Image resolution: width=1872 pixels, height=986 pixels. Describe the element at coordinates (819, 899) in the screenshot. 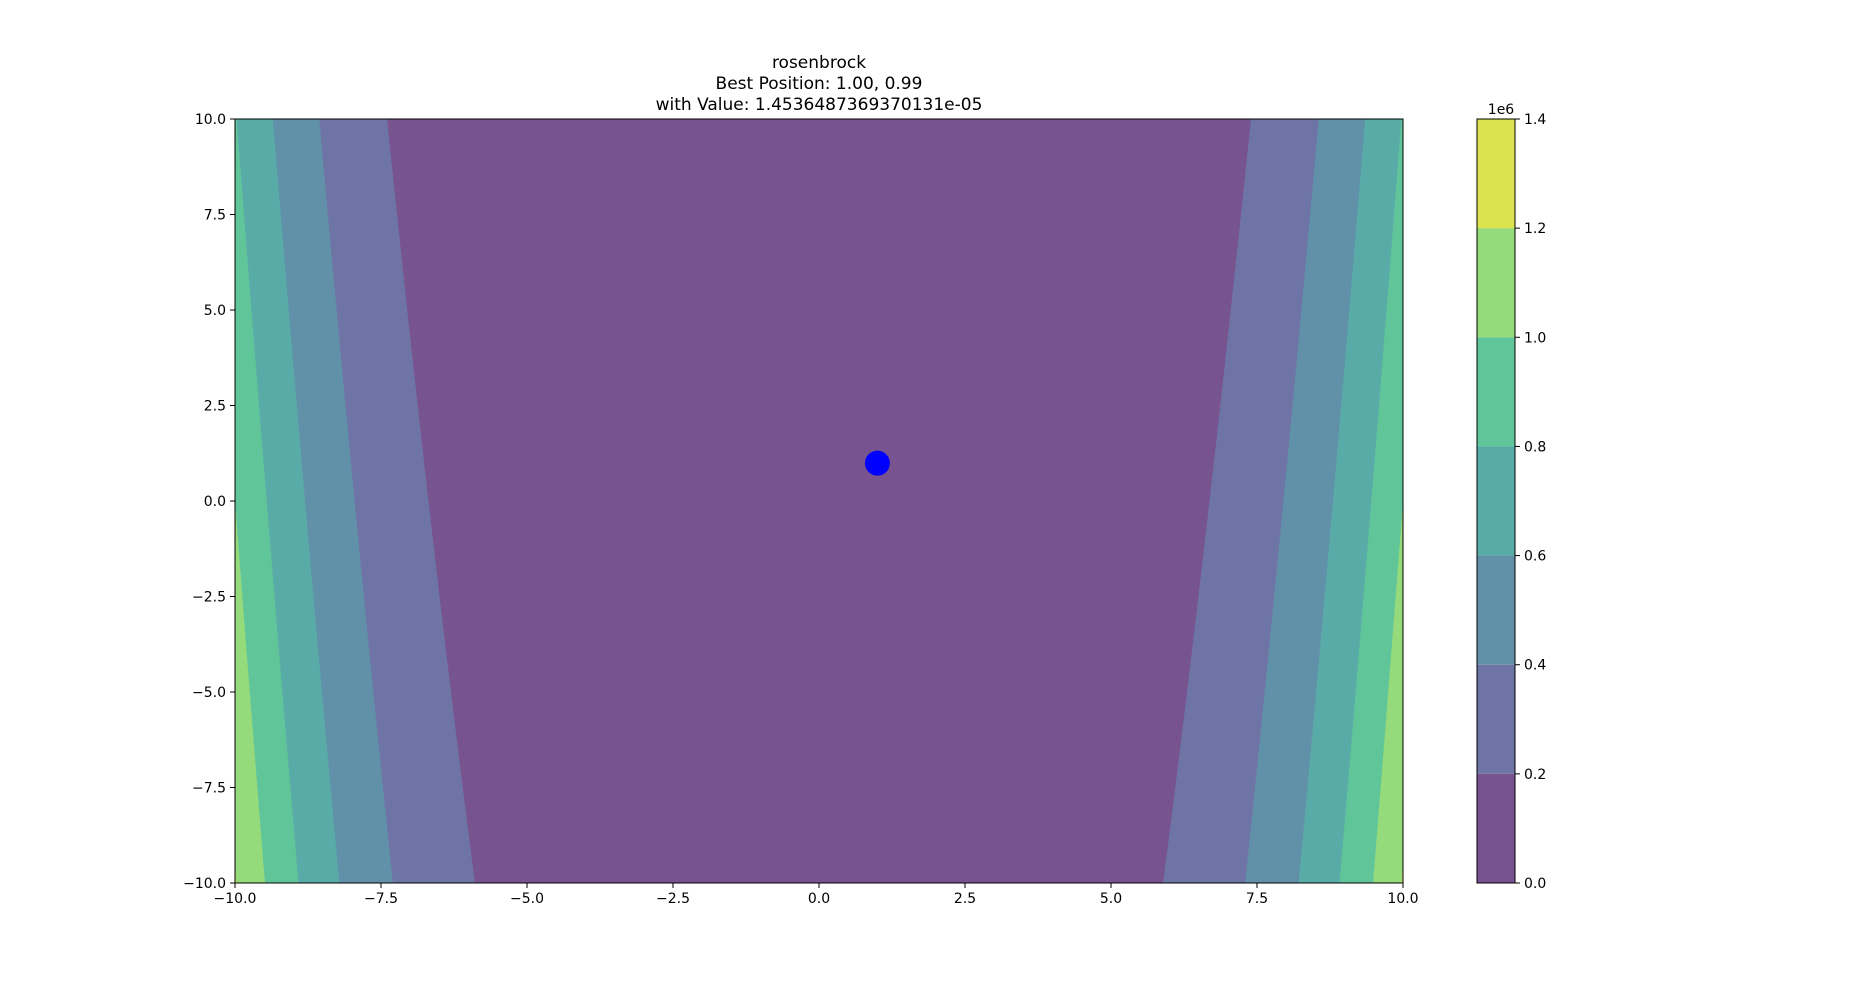

I see `x-tick-label: 0.0` at that location.